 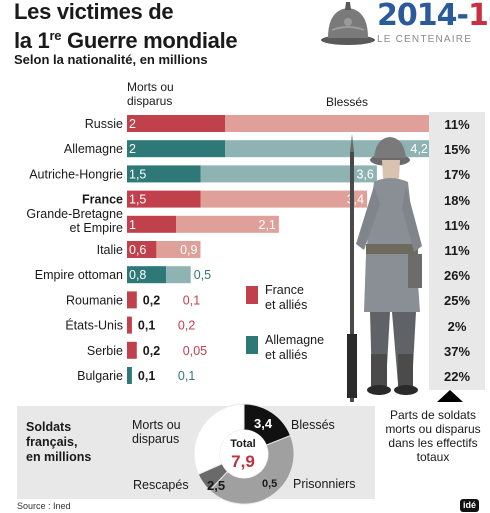 What do you see at coordinates (44, 506) in the screenshot?
I see `source-note: Source : Ined` at bounding box center [44, 506].